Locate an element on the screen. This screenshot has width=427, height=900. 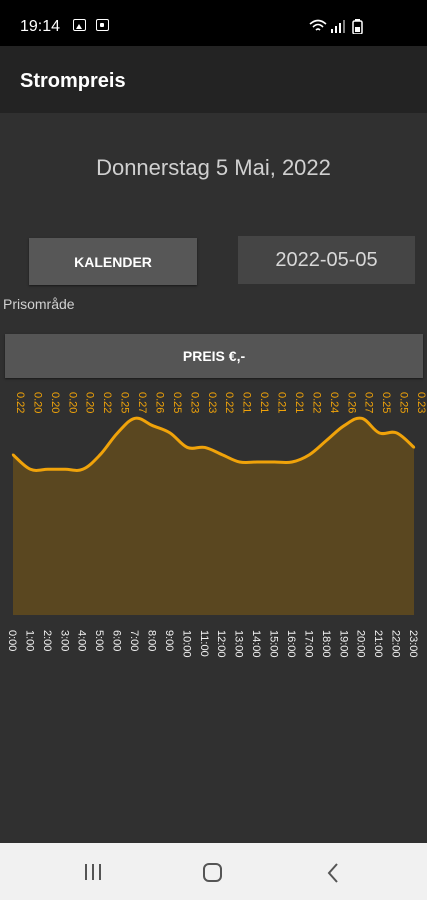
home-icon is located at coordinates (213, 873).